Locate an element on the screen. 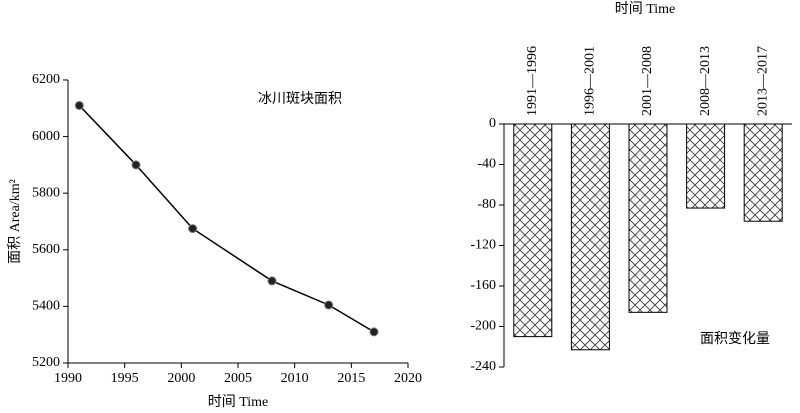 This screenshot has height=413, width=800. x-tick-label: 2010 is located at coordinates (295, 378).